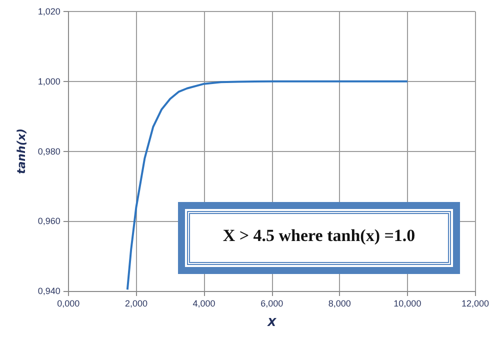 This screenshot has height=341, width=500. Describe the element at coordinates (49, 151) in the screenshot. I see `y-tick-label: 0,980` at that location.